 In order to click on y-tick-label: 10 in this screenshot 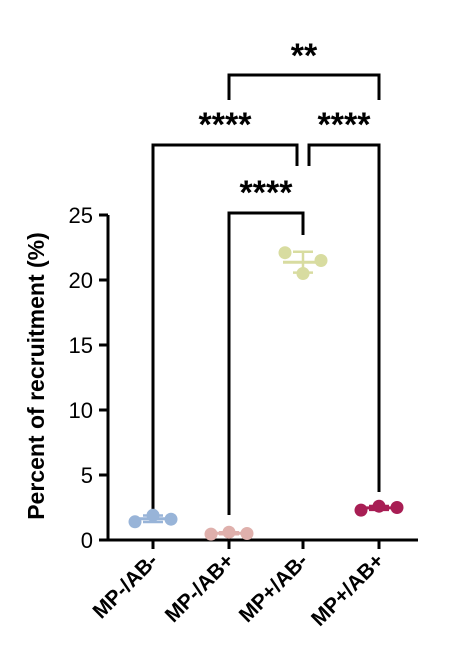, I will do `click(81, 410)`.